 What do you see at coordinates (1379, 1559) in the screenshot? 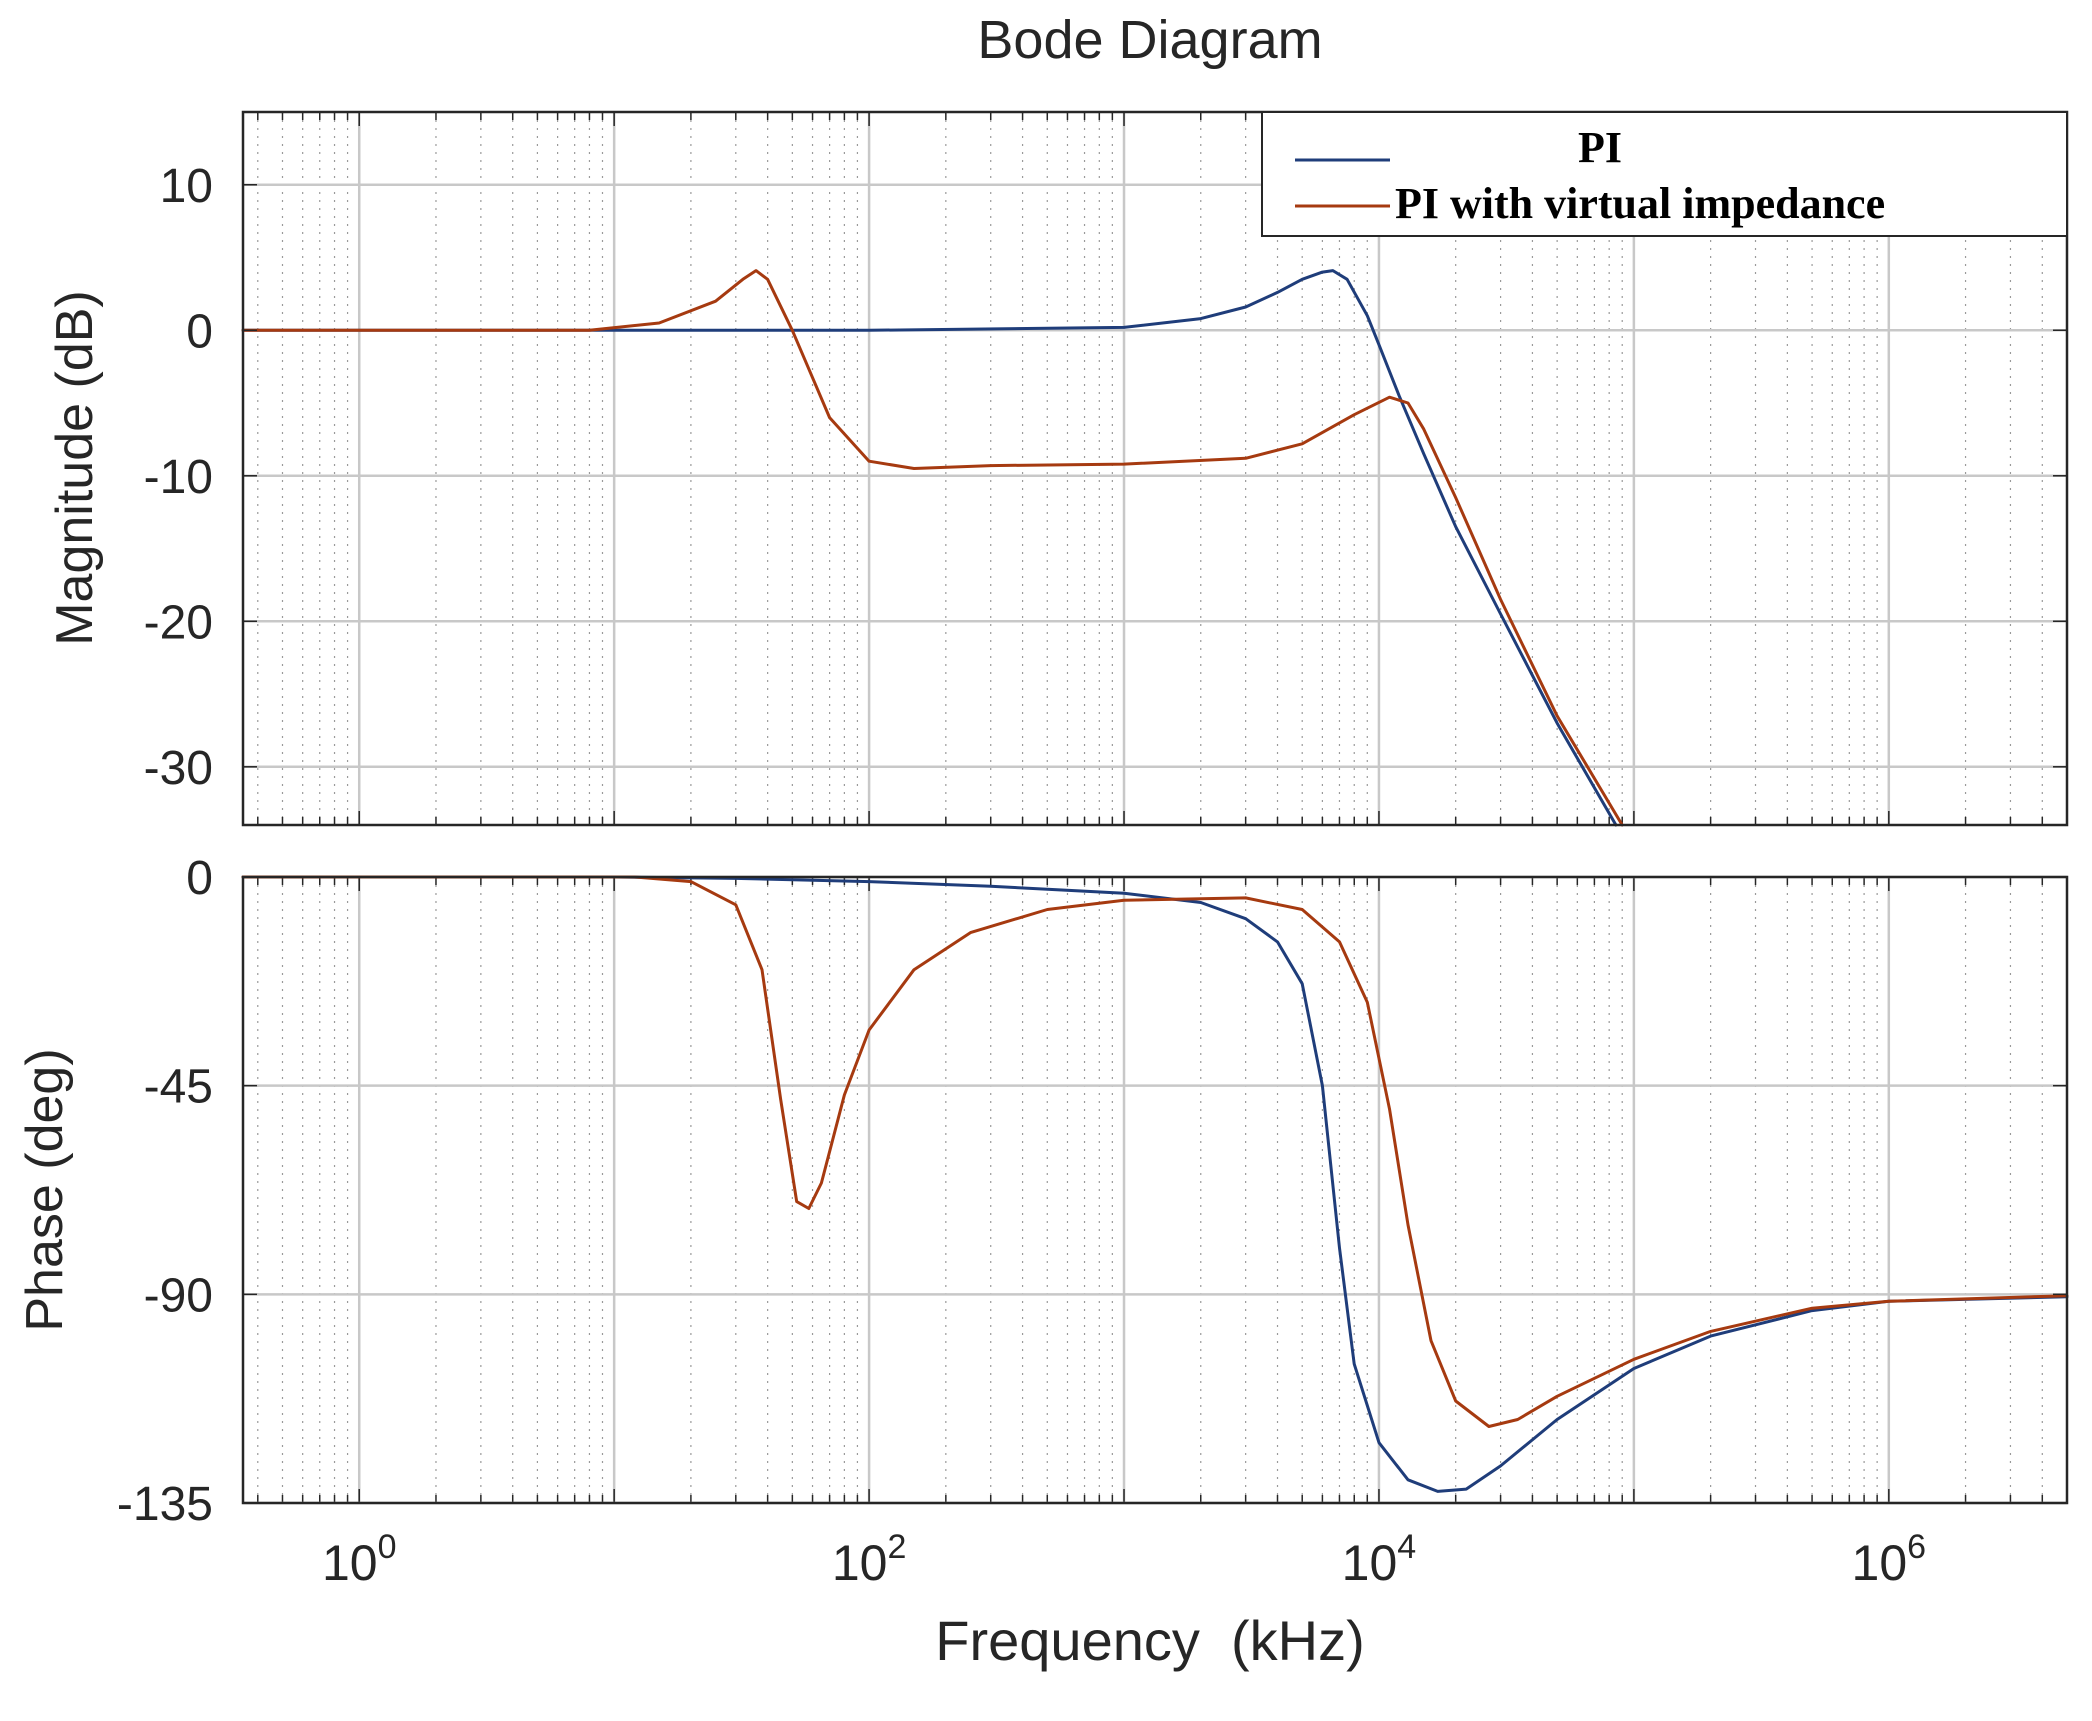
I see `x-tick-label: 10⁴` at bounding box center [1379, 1559].